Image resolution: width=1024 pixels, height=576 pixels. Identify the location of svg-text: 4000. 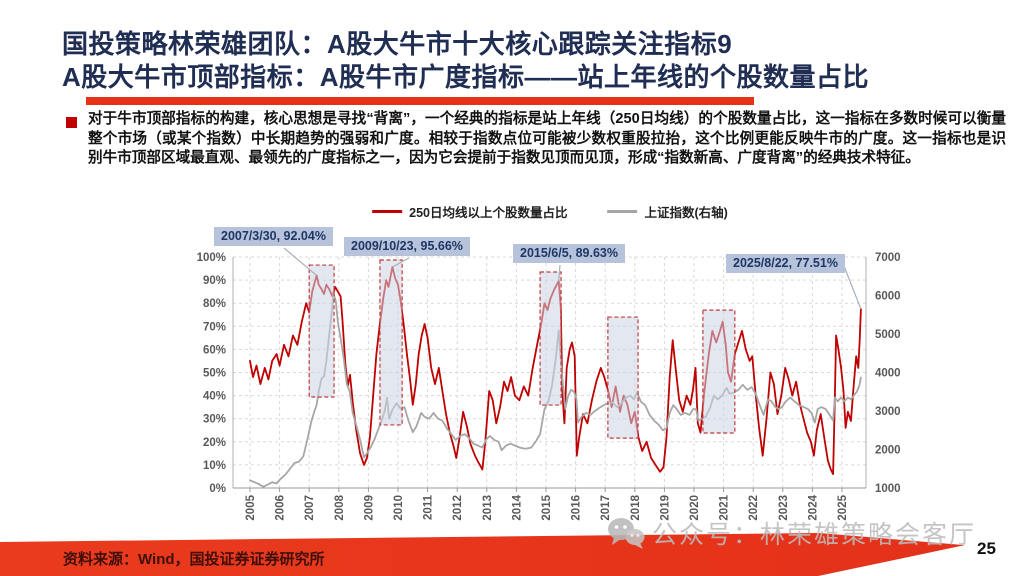
(888, 374).